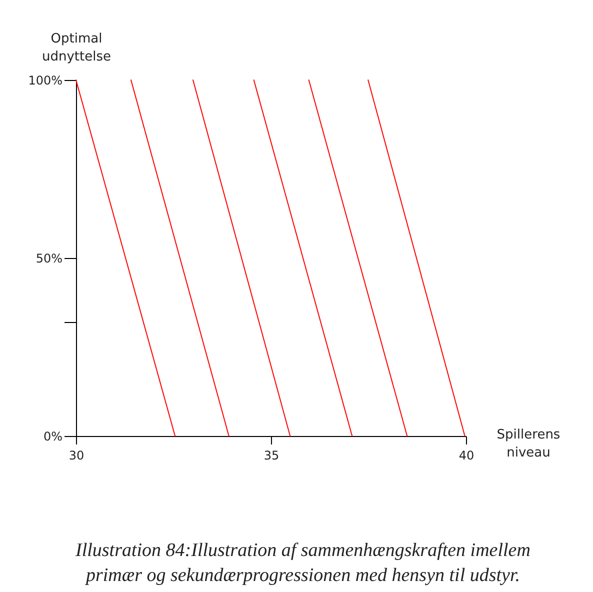 Image resolution: width=593 pixels, height=592 pixels. Describe the element at coordinates (302, 563) in the screenshot. I see `text: Illustration 84:Illustration af sammenhængskraften imellem primær og sekundærprogressionen med hensyn til udstyr.` at that location.